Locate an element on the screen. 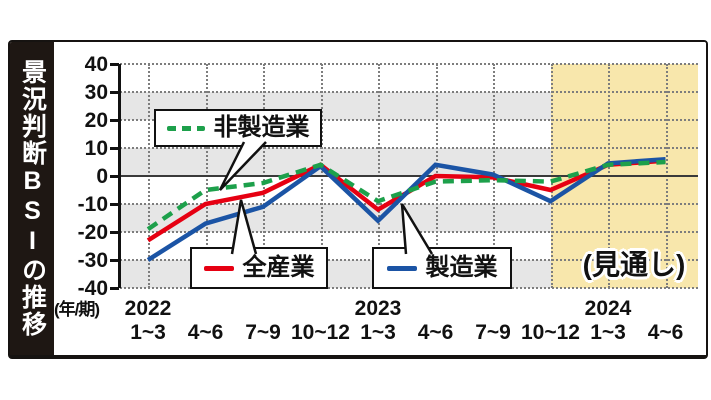  legend-all-industries: 全産業 is located at coordinates (259, 268).